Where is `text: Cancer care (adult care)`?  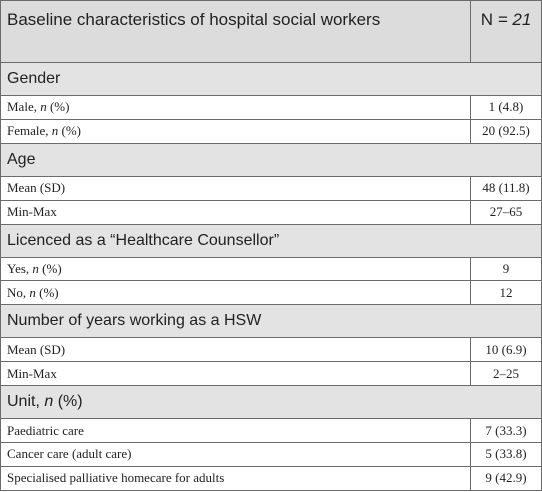 text: Cancer care (adult care) is located at coordinates (69, 454).